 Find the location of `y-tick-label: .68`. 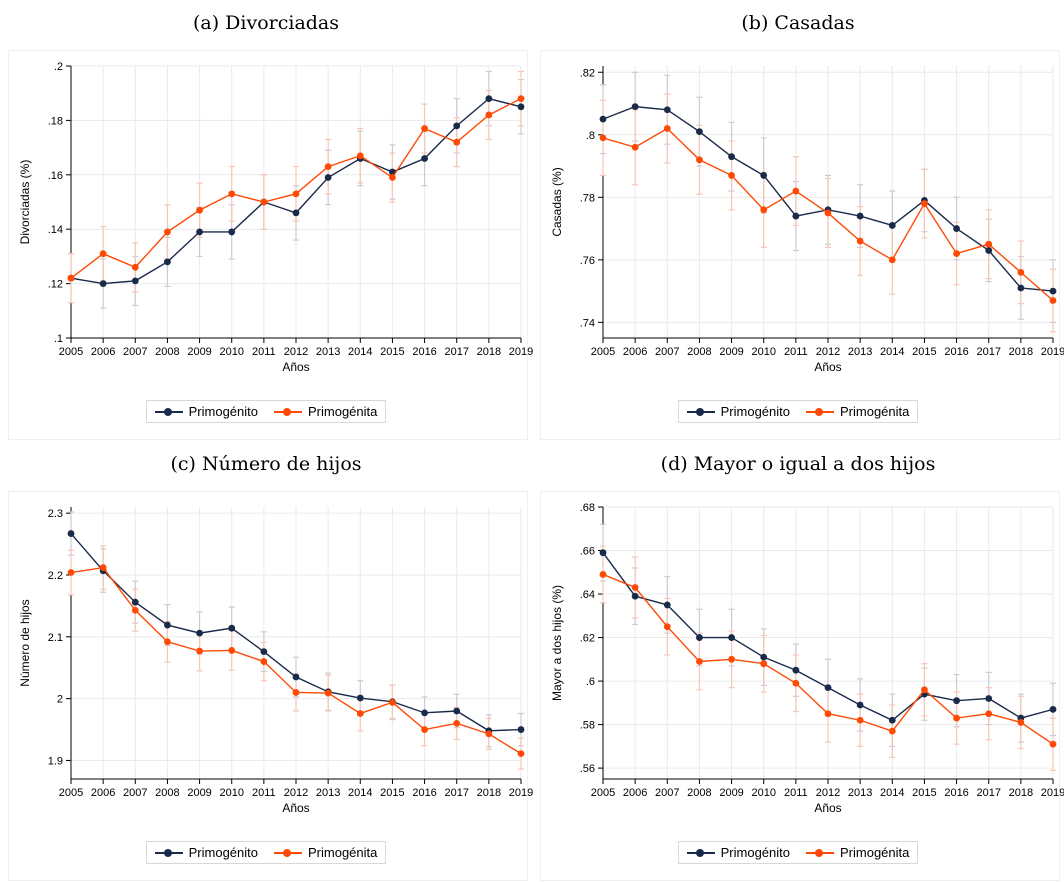

y-tick-label: .68 is located at coordinates (587, 508).